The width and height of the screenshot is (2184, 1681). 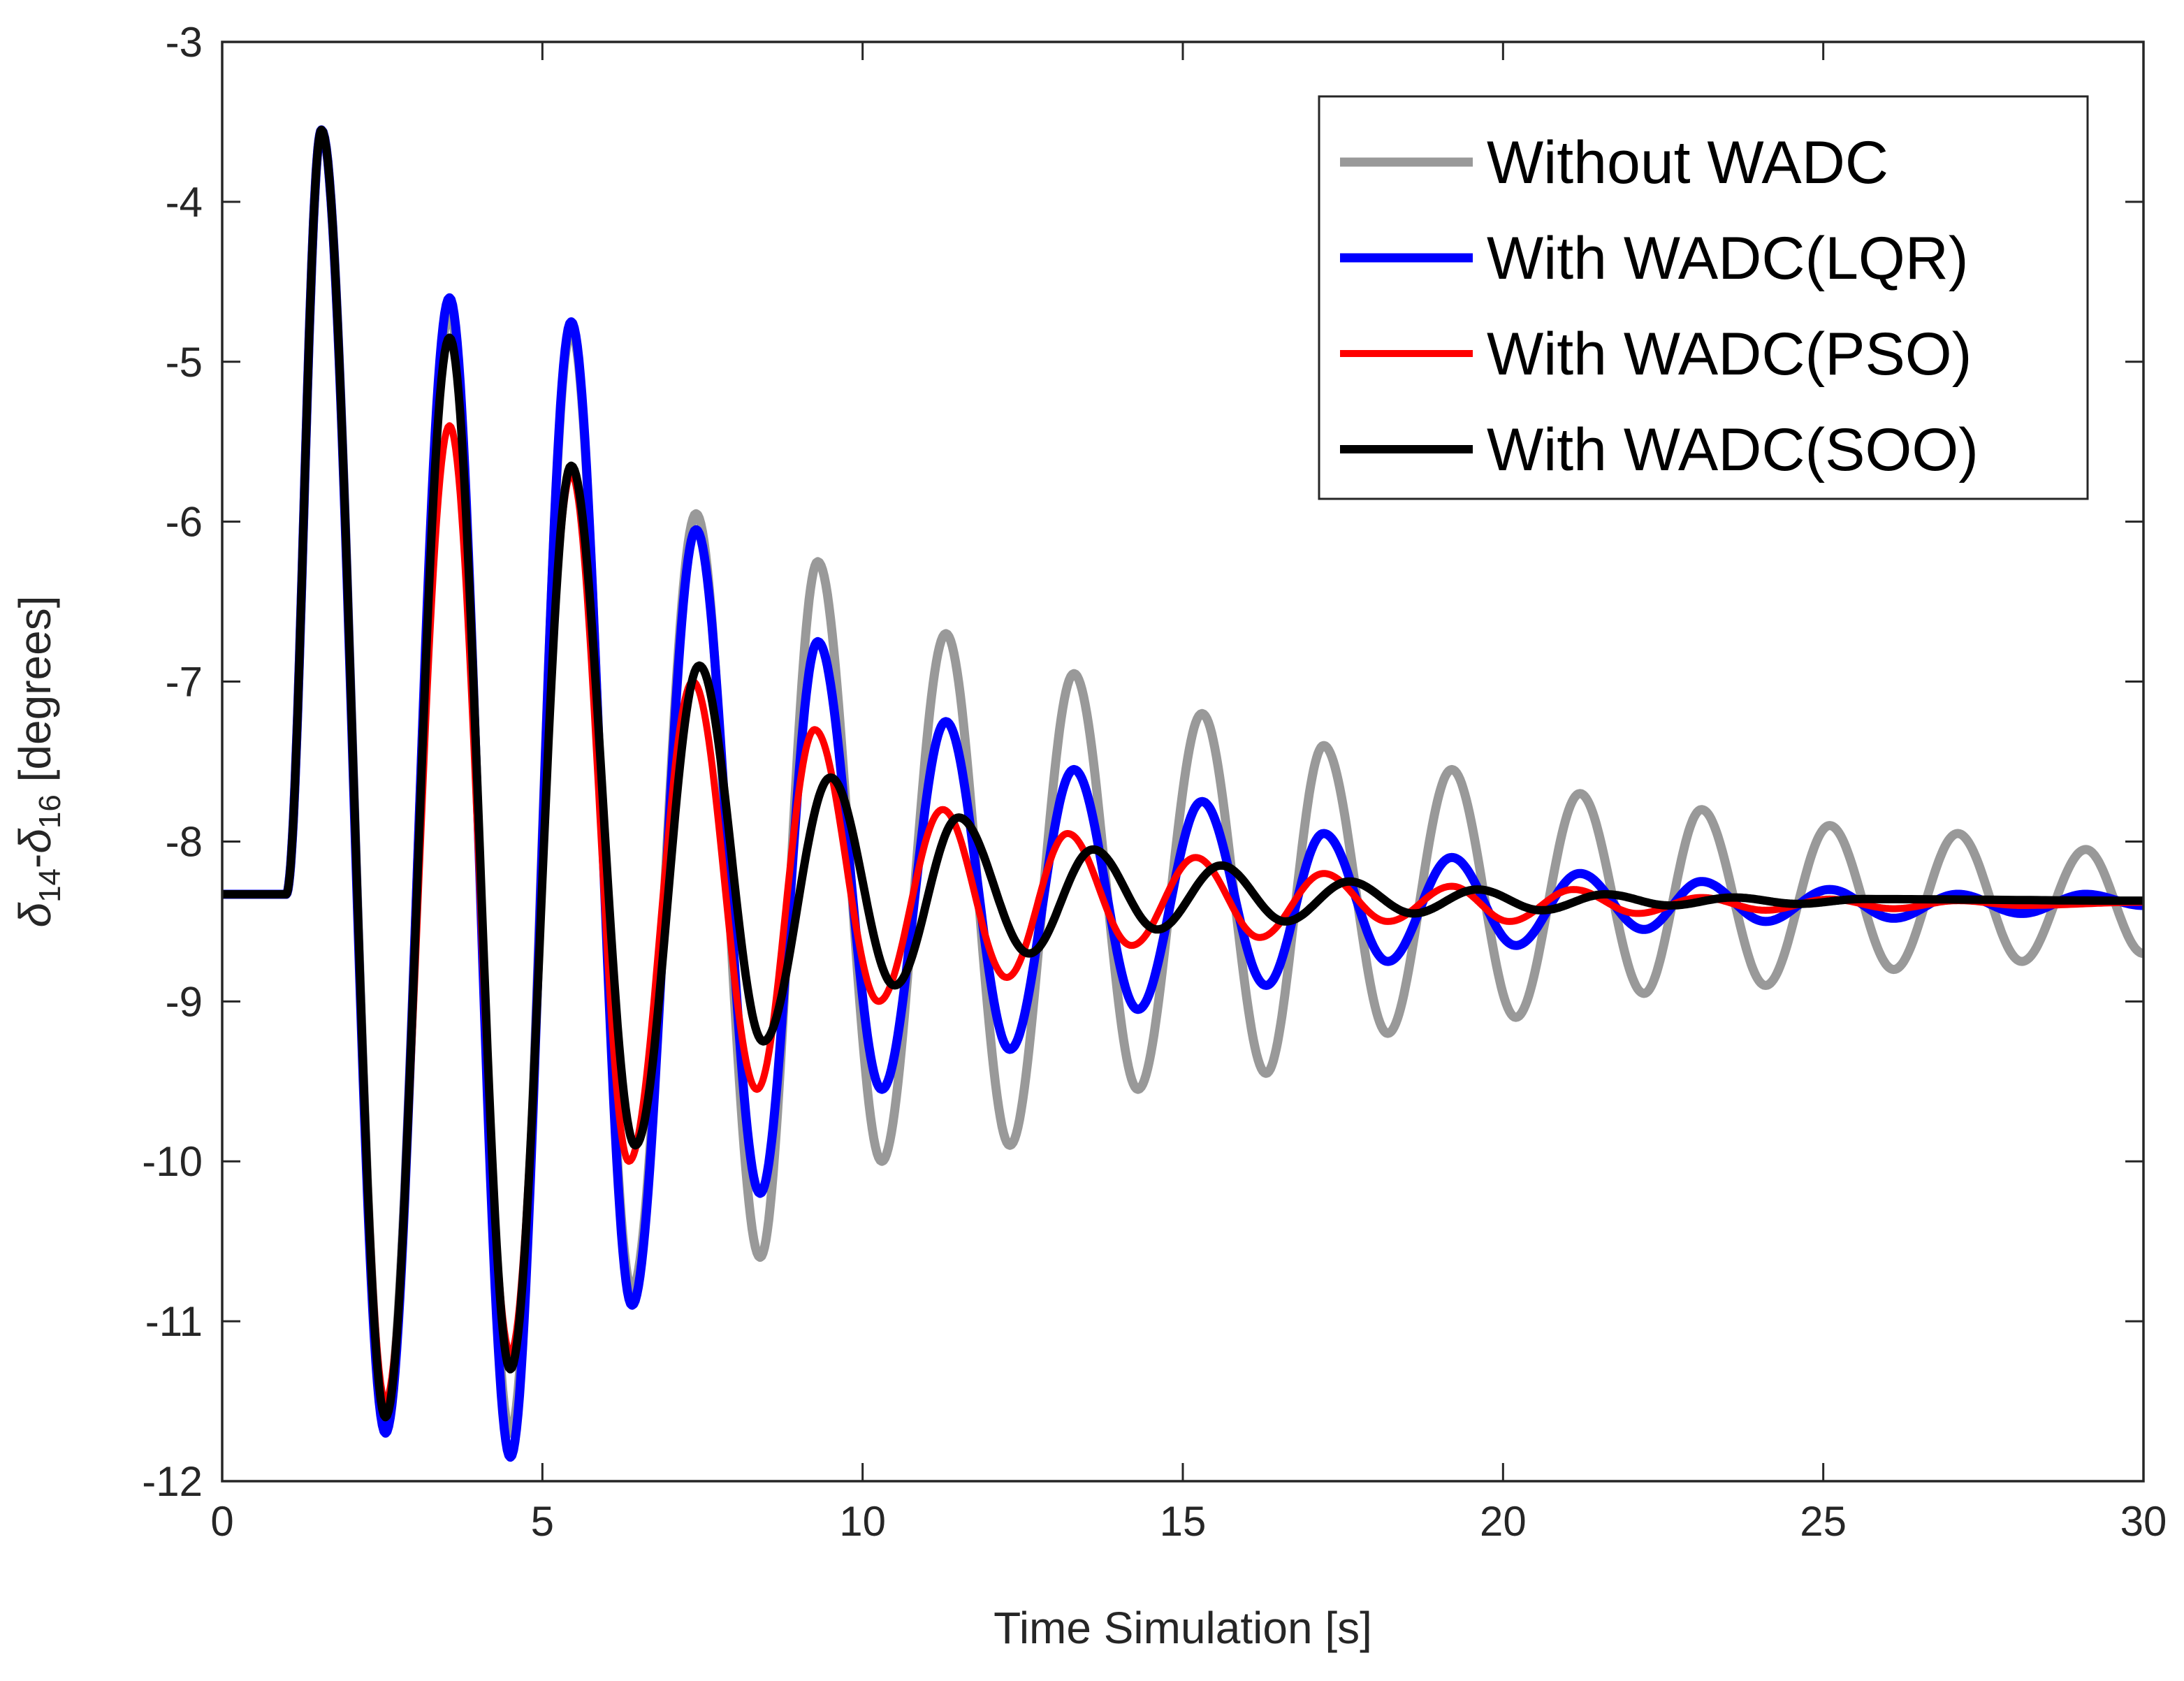 What do you see at coordinates (1182, 1628) in the screenshot?
I see `x-axis-label: Time Simulation [s]` at bounding box center [1182, 1628].